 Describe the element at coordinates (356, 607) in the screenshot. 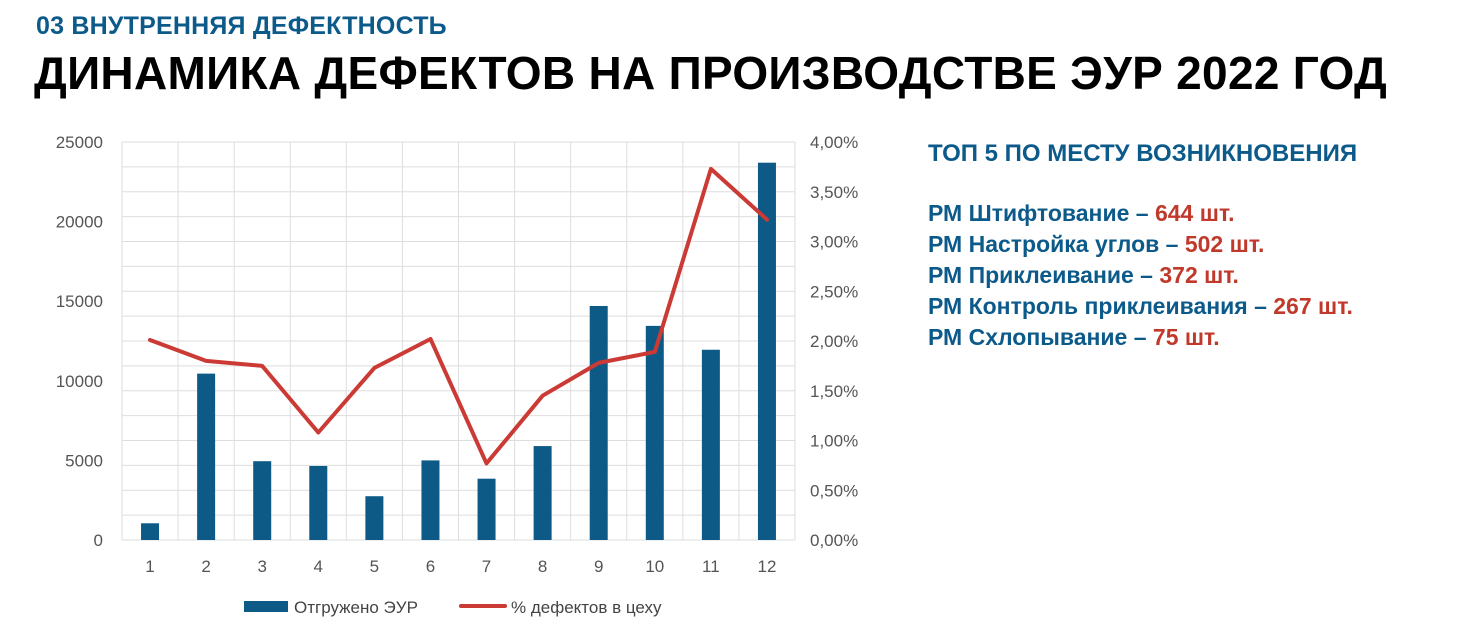

I see `legend-label: Отгружено ЭУР` at that location.